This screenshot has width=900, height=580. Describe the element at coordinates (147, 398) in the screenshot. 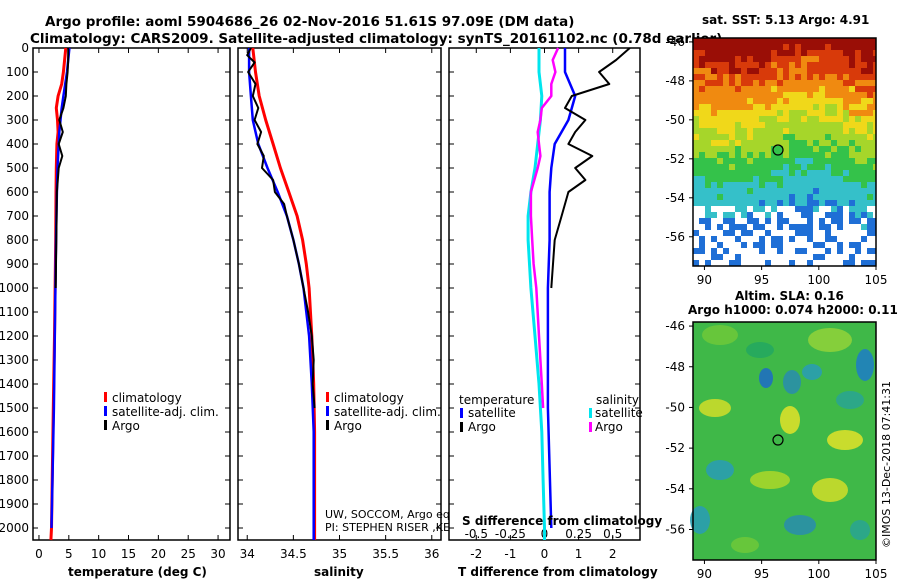

I see `legend-climatology-label: climatology` at that location.